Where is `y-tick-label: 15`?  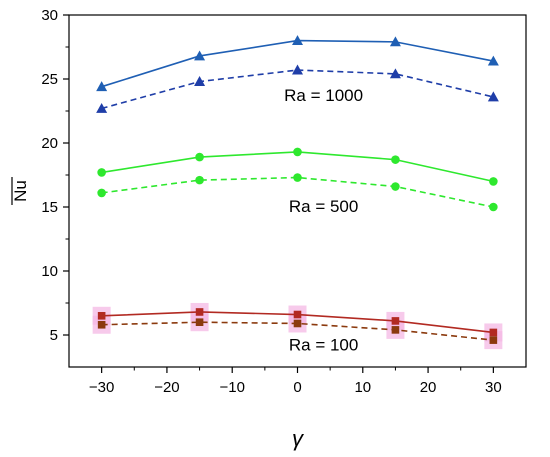
y-tick-label: 15 is located at coordinates (49, 207).